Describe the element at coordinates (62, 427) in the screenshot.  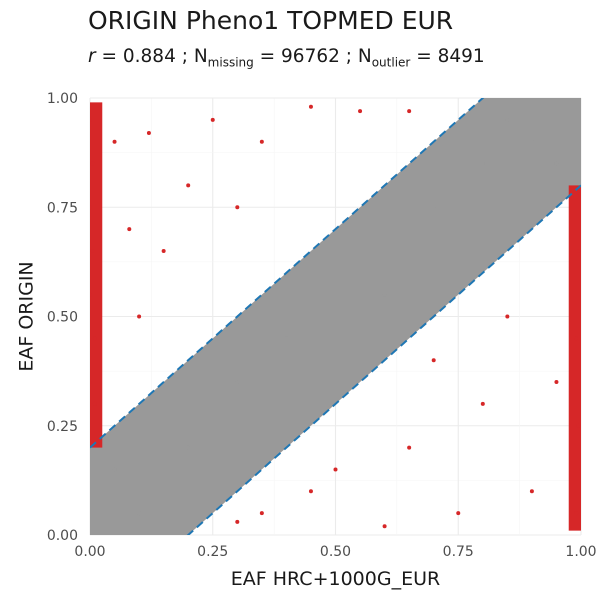
I see `y-tick-label: 0.25` at that location.